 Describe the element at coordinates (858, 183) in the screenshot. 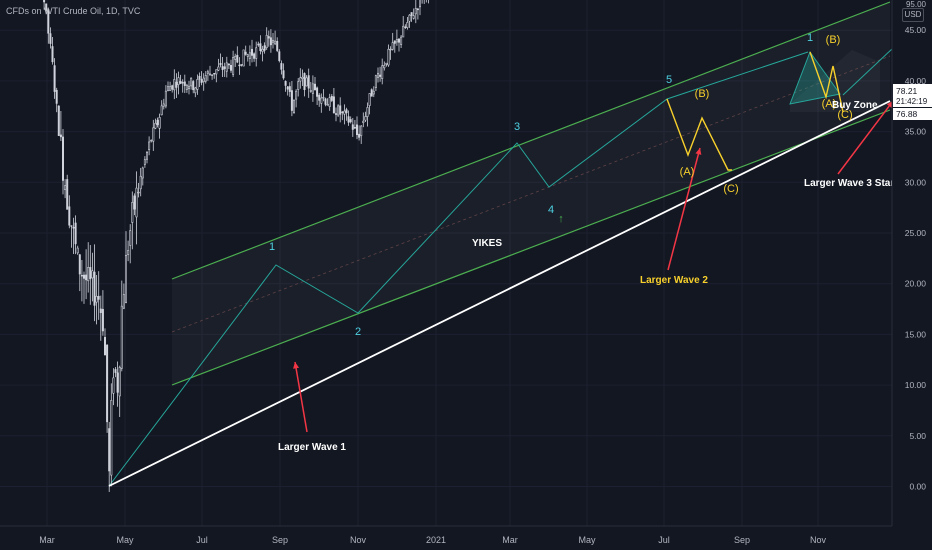

I see `annotation-larger-wave-3: Larger Wave 3 Starting` at that location.